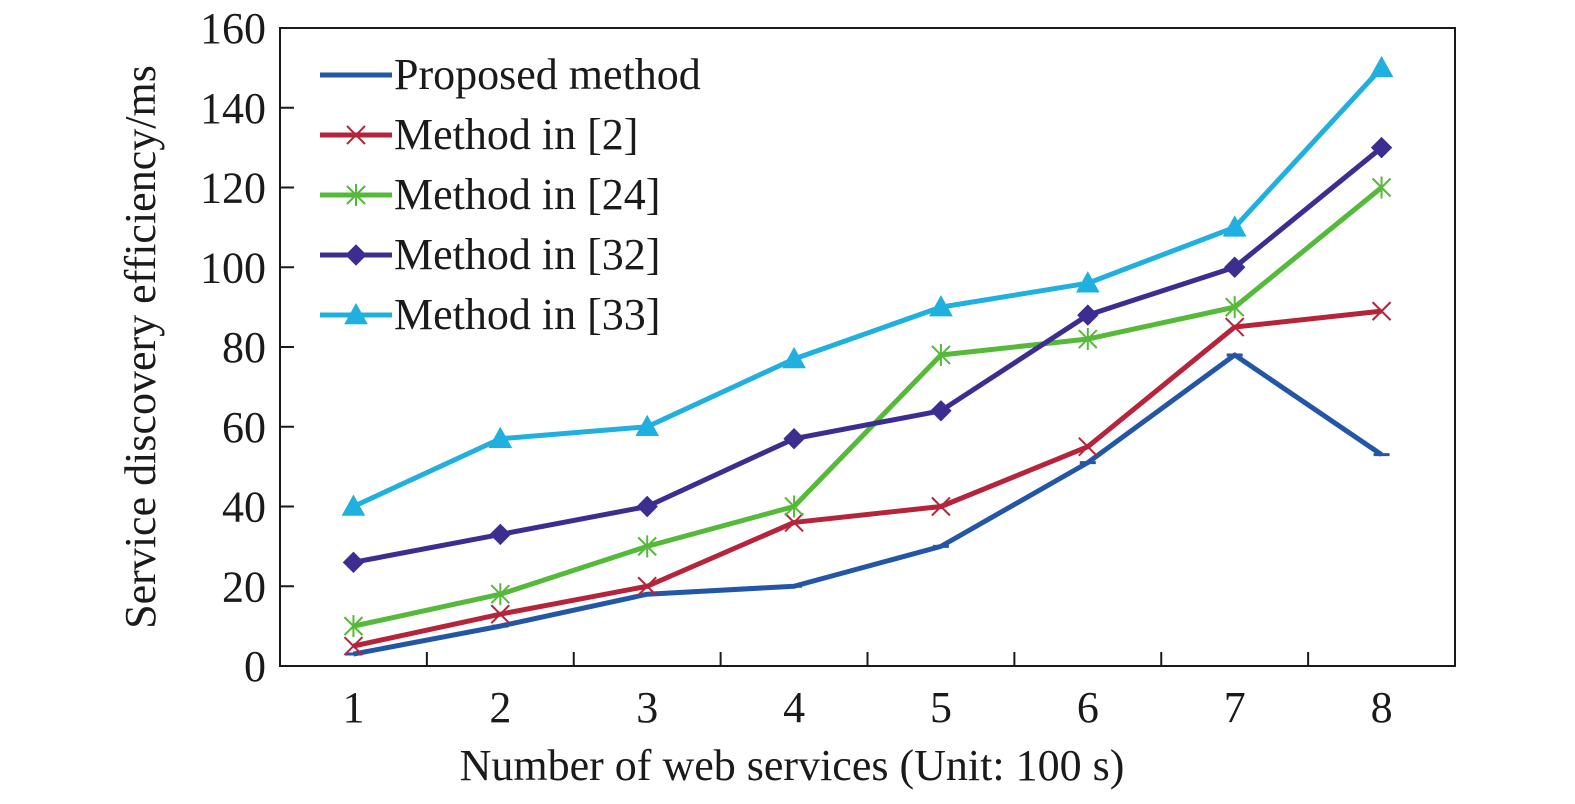 The width and height of the screenshot is (1575, 804). What do you see at coordinates (1088, 707) in the screenshot?
I see `x-tick-label: 6` at bounding box center [1088, 707].